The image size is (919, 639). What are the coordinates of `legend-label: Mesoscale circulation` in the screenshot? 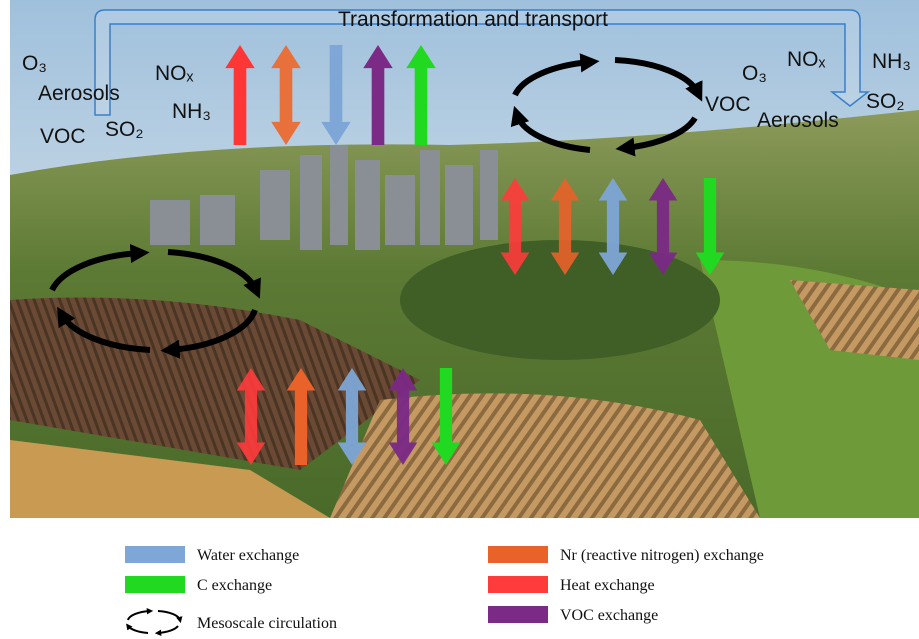 It's located at (267, 623).